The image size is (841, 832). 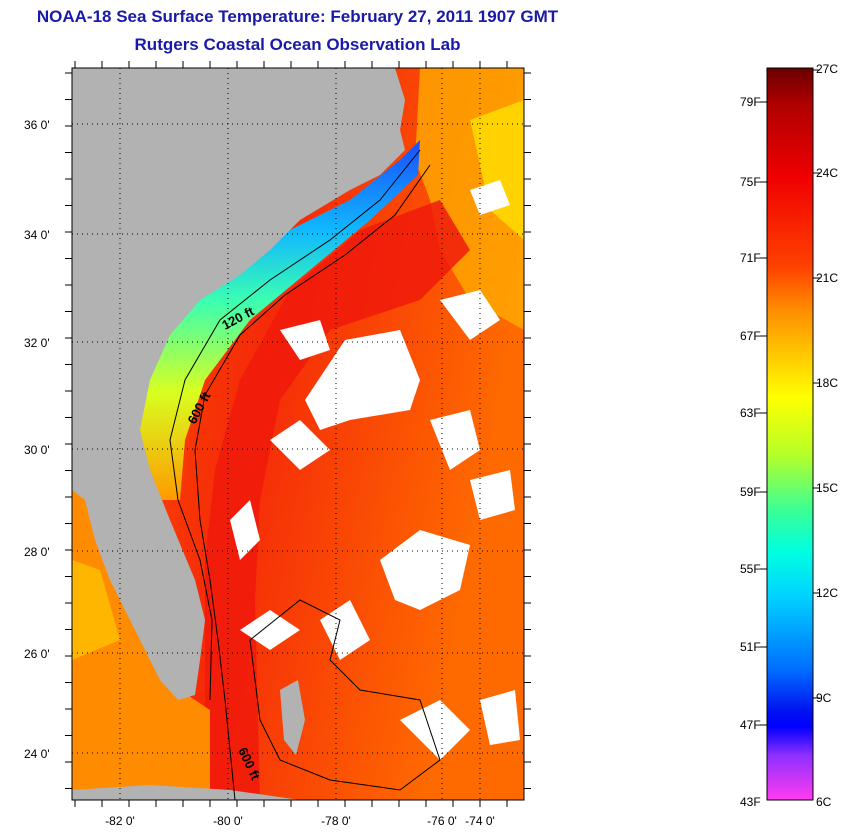 What do you see at coordinates (186, 792) in the screenshot?
I see `cuba` at bounding box center [186, 792].